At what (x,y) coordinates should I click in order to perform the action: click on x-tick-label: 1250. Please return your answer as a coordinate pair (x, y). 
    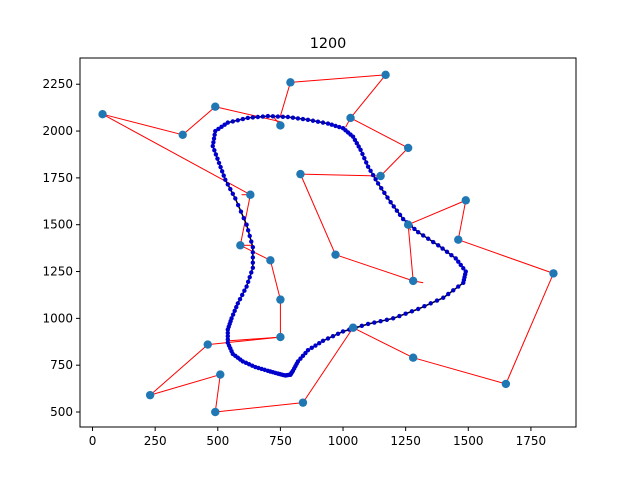
    Looking at the image, I should click on (405, 441).